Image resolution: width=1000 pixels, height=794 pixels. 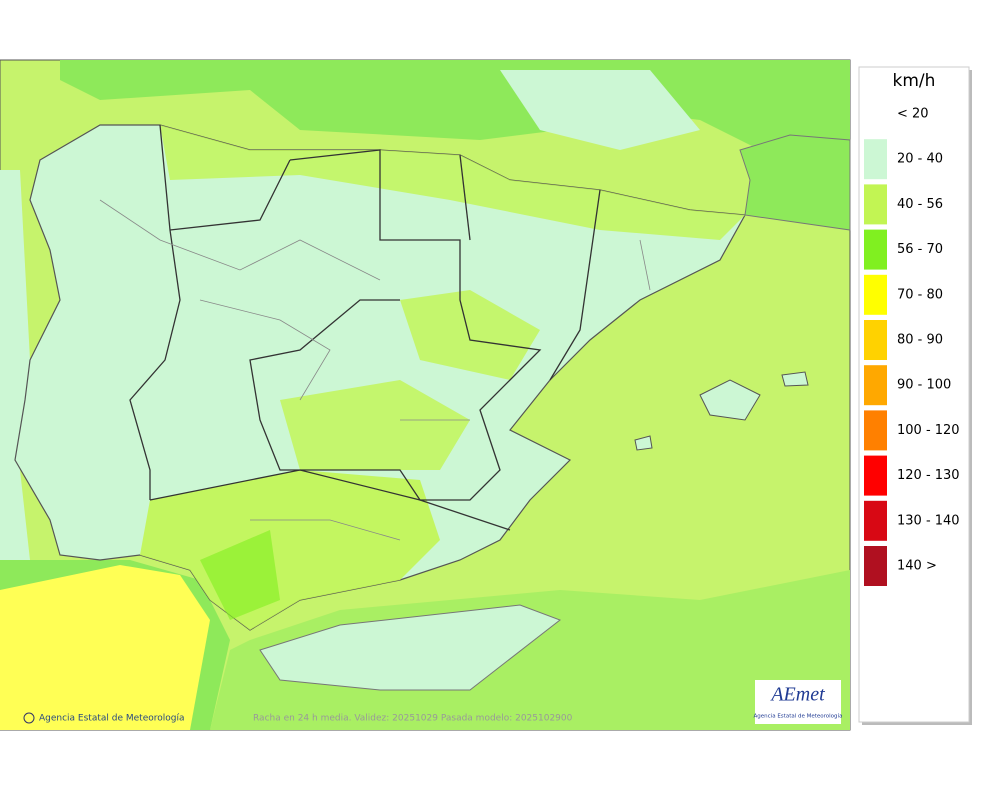 What do you see at coordinates (920, 249) in the screenshot?
I see `legend-label: 56 - 70` at bounding box center [920, 249].